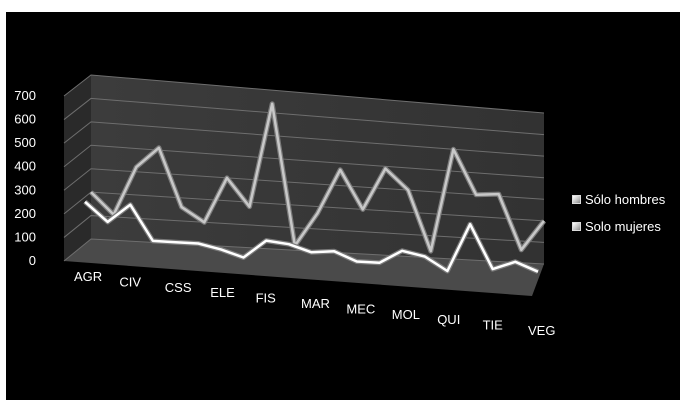  Describe the element at coordinates (406, 314) in the screenshot. I see `x-tick-label: MOL` at that location.